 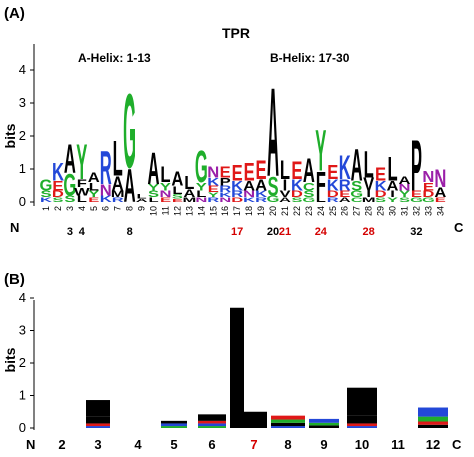 What do you see at coordinates (273, 232) in the screenshot?
I see `panel-a-highlighted-position: 20` at bounding box center [273, 232].